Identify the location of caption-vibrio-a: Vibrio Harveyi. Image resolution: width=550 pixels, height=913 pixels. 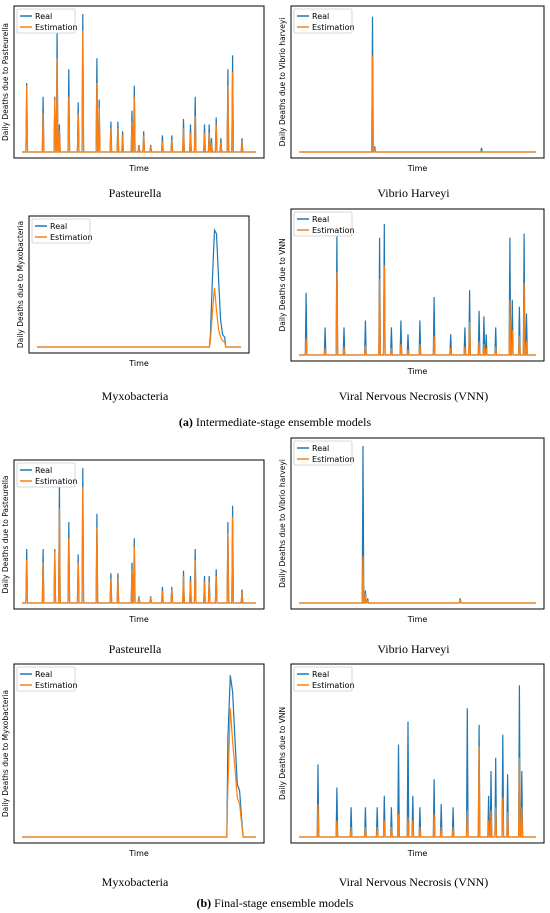
(413, 193).